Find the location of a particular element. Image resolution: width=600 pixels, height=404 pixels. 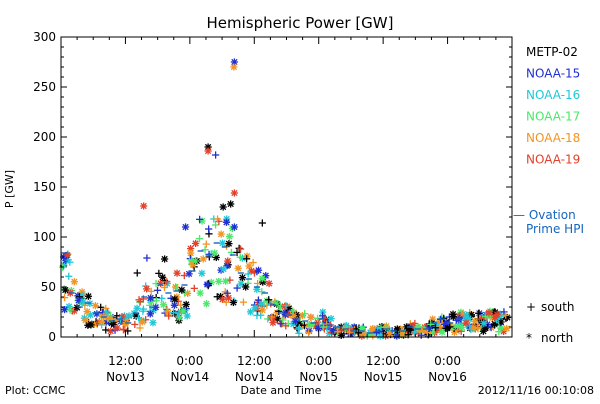

y-tick-label: 300 is located at coordinates (44, 37).